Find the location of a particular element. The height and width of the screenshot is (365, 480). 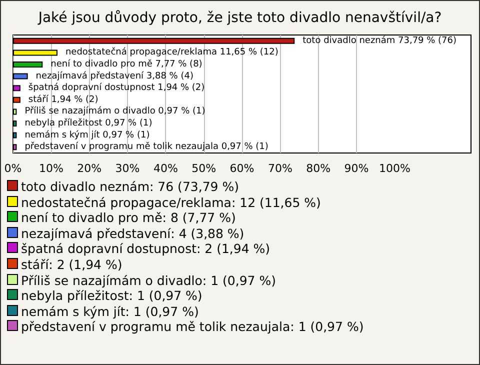

category-label: Příliš se nazajímám o divadlo 0,97 % (1) is located at coordinates (115, 111).